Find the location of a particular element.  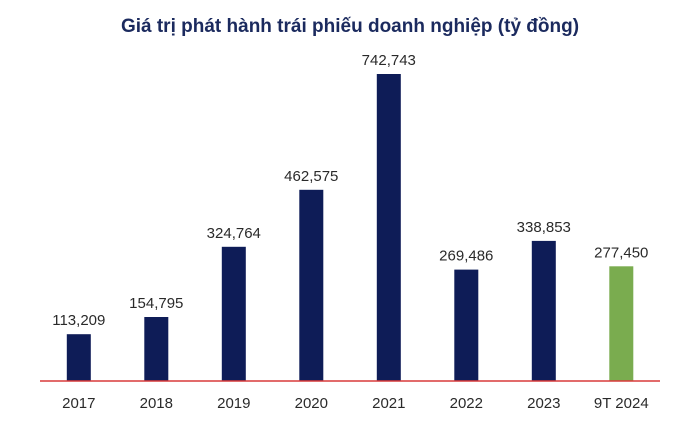

bar-2022 is located at coordinates (466, 325).